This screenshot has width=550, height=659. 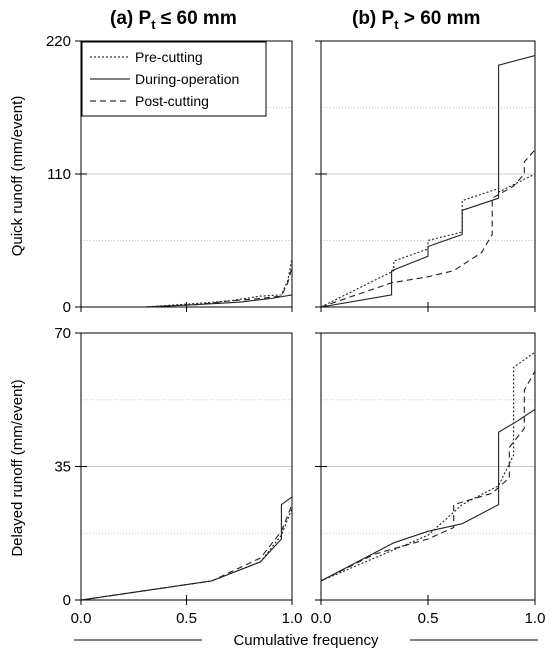 What do you see at coordinates (416, 20) in the screenshot?
I see `panel-b-title: (b) Pt > 60 mm` at bounding box center [416, 20].